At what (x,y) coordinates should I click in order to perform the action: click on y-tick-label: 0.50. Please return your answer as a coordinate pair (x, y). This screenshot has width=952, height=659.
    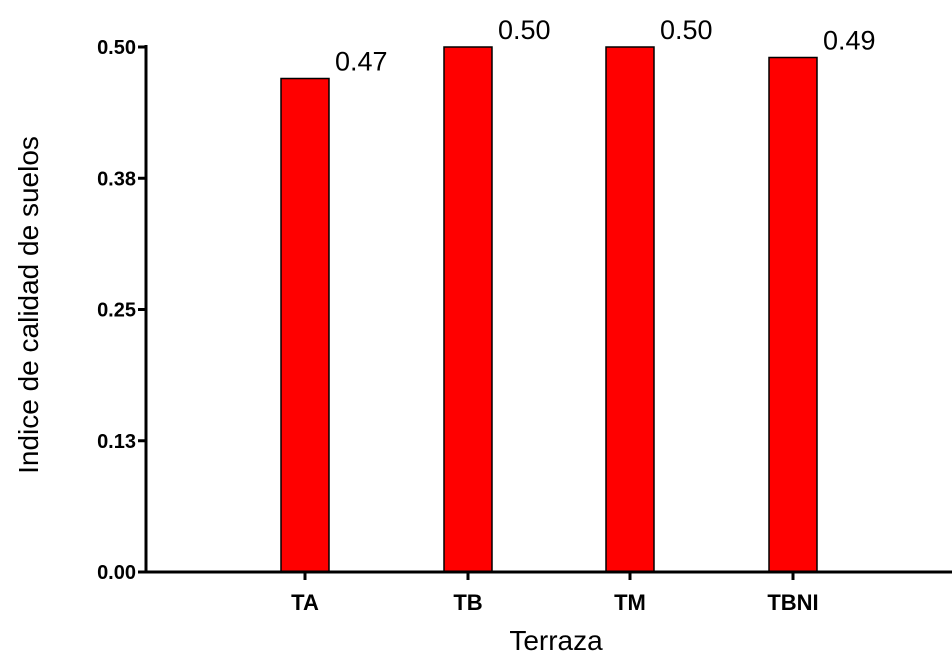
    Looking at the image, I should click on (116, 48).